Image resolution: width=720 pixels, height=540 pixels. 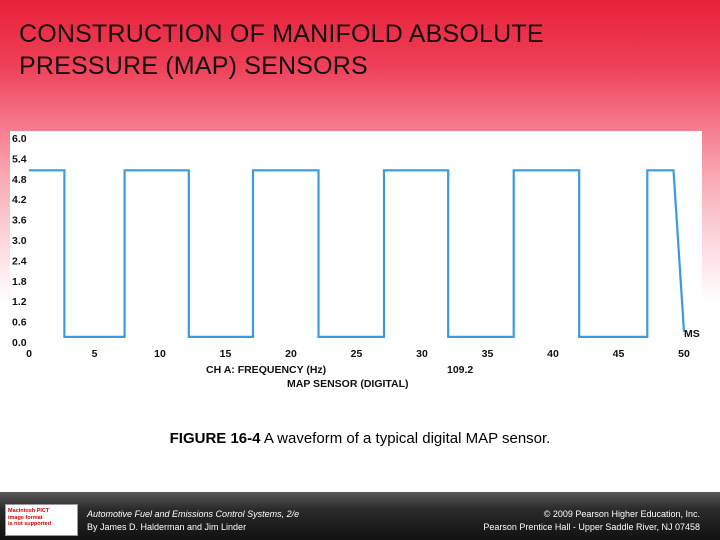 I want to click on caption-label: FIGURE 16-4, so click(x=215, y=438).